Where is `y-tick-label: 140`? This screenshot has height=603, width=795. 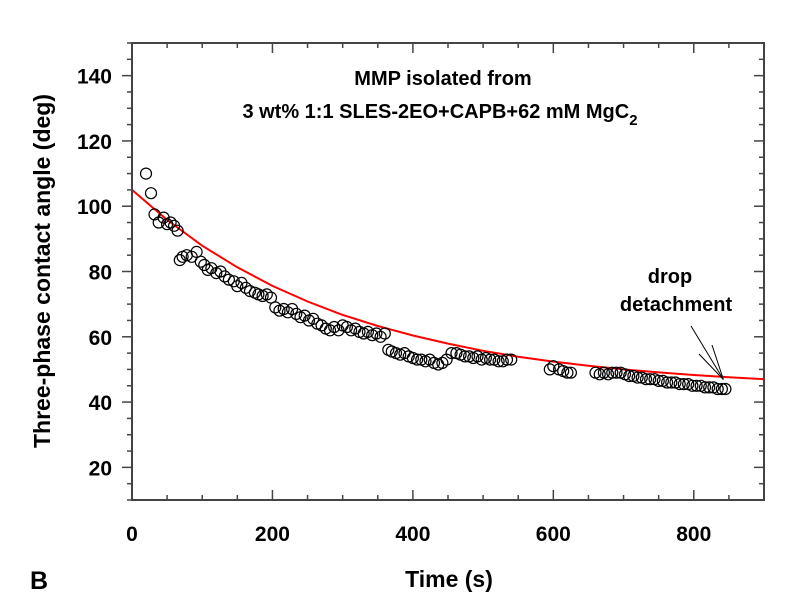 y-tick-label: 140 is located at coordinates (94, 77).